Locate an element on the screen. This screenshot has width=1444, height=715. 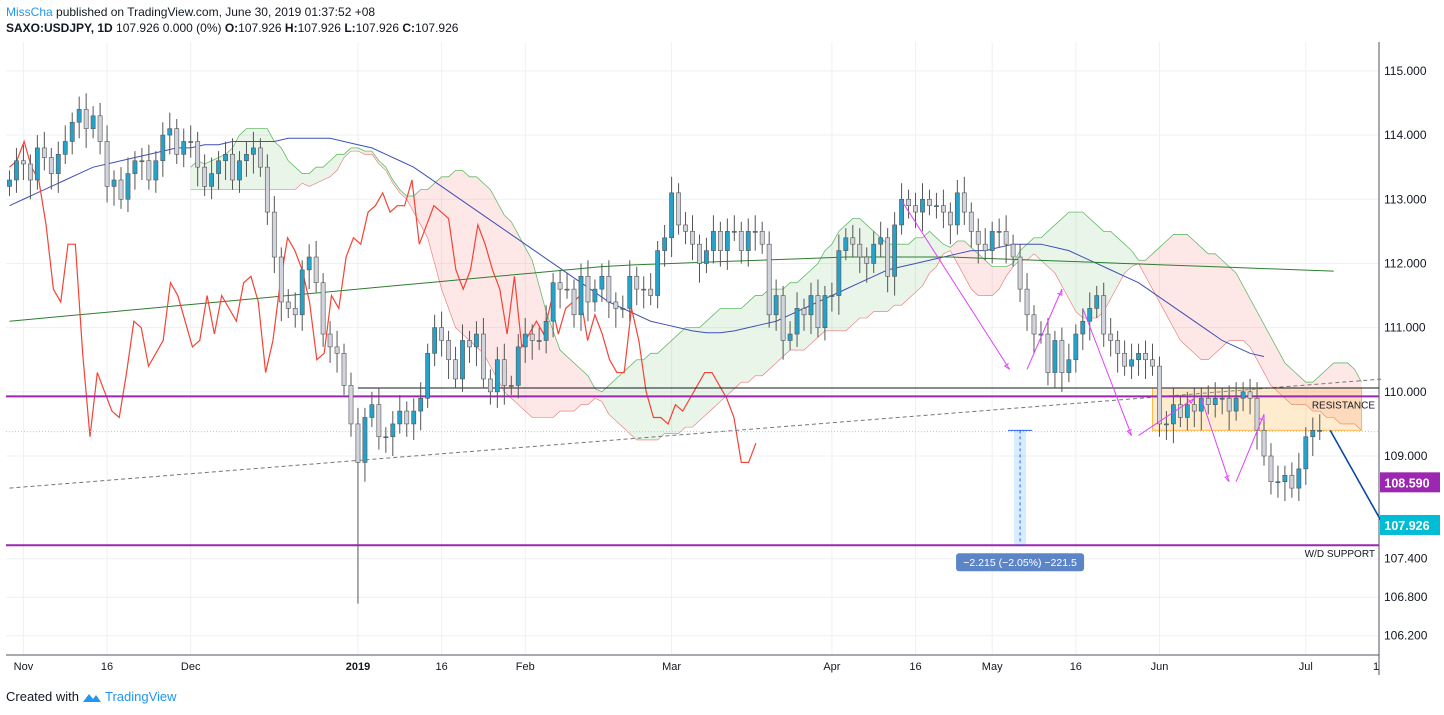
y-tick-label: 113.000 is located at coordinates (1405, 199).